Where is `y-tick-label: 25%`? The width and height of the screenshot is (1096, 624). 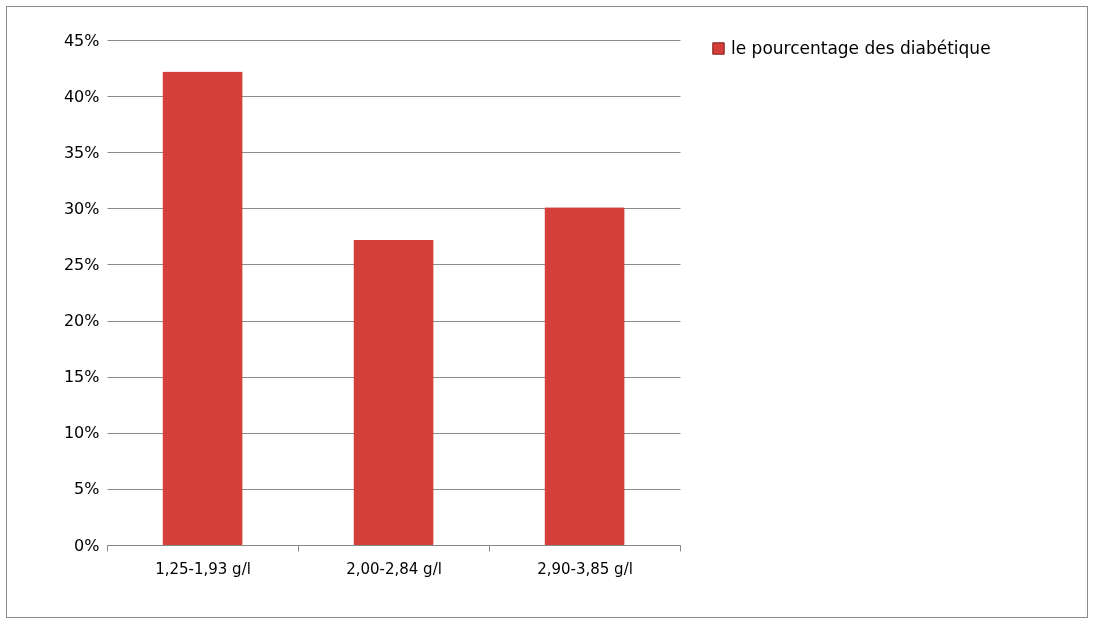
y-tick-label: 25% is located at coordinates (81, 264).